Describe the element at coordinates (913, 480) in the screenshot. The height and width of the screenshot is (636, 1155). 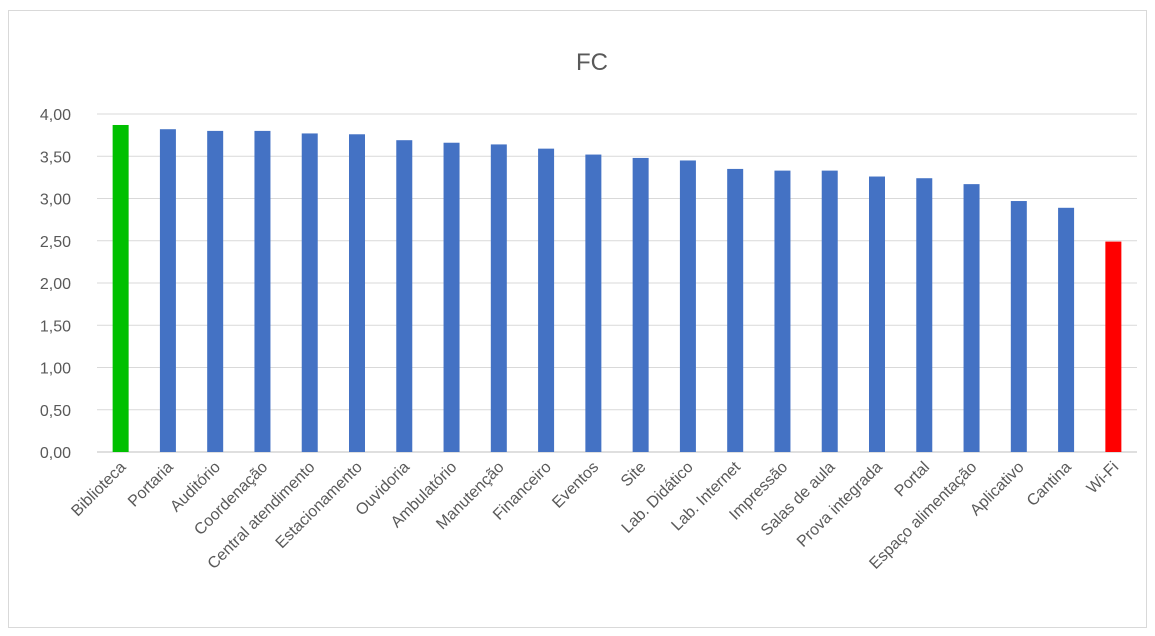
I see `x-tick-label: Portal` at that location.